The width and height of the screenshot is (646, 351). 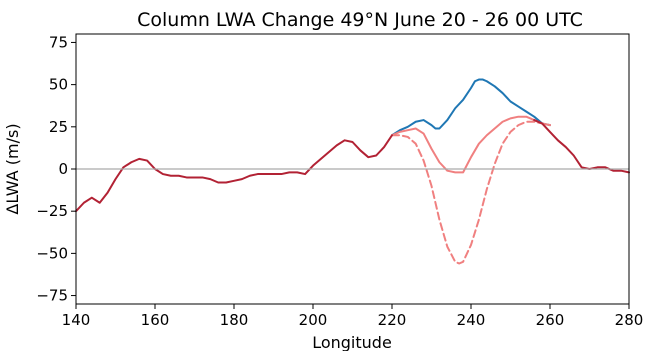 I want to click on y-tick-label: 25, so click(x=58, y=127).